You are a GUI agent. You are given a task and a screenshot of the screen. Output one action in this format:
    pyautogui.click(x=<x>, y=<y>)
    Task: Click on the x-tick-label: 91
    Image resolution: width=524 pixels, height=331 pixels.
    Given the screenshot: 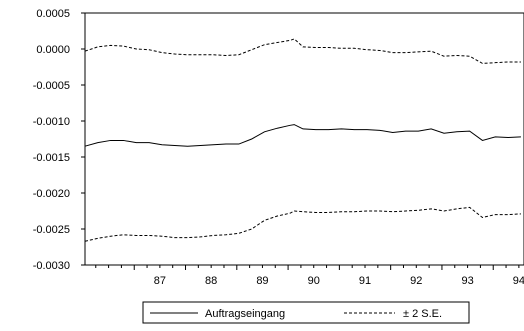 What is the action you would take?
    pyautogui.click(x=365, y=281)
    